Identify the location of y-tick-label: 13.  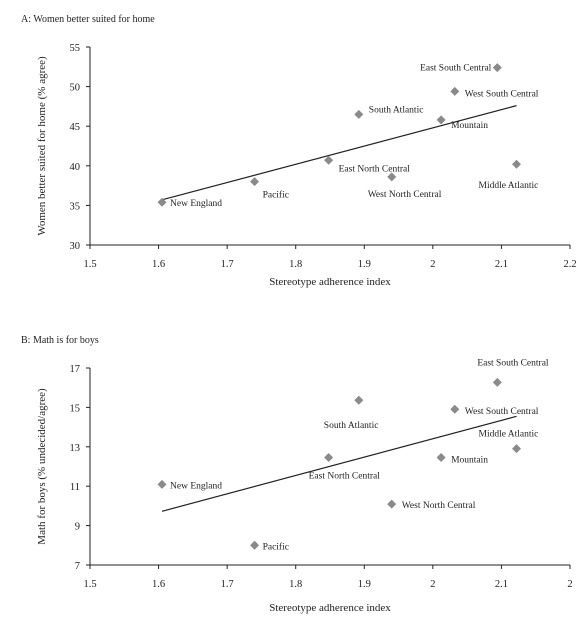
(75, 448).